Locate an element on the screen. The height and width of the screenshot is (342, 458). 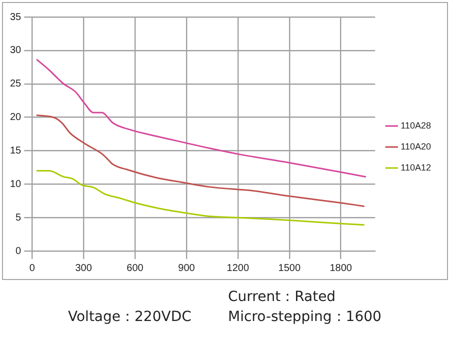
legend-label: 110A20 is located at coordinates (416, 146).